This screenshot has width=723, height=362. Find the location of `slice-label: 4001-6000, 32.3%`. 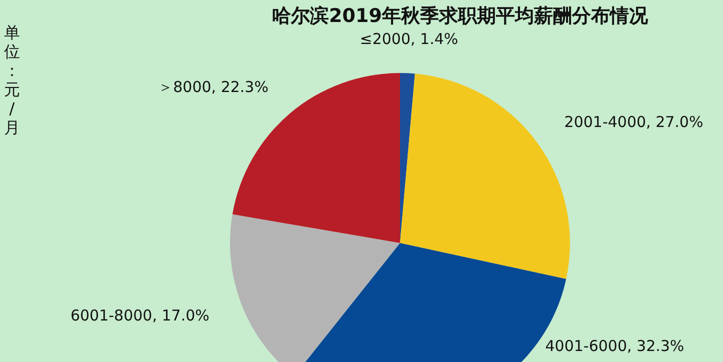

slice-label: 4001-6000, 32.3% is located at coordinates (614, 346).